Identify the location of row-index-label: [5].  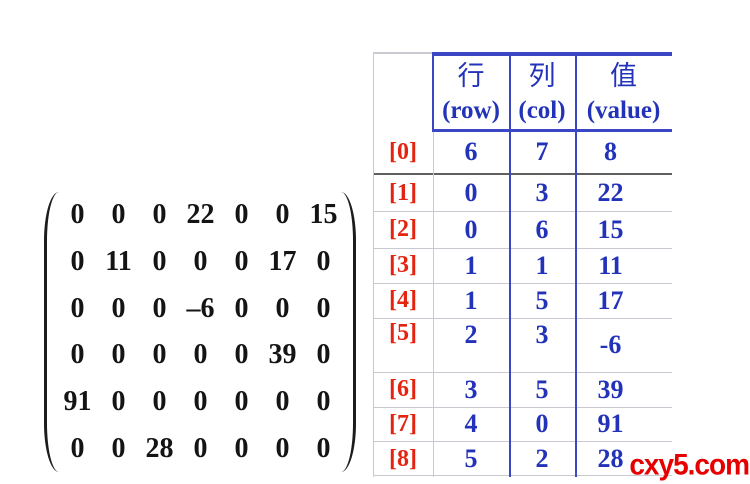
(403, 333).